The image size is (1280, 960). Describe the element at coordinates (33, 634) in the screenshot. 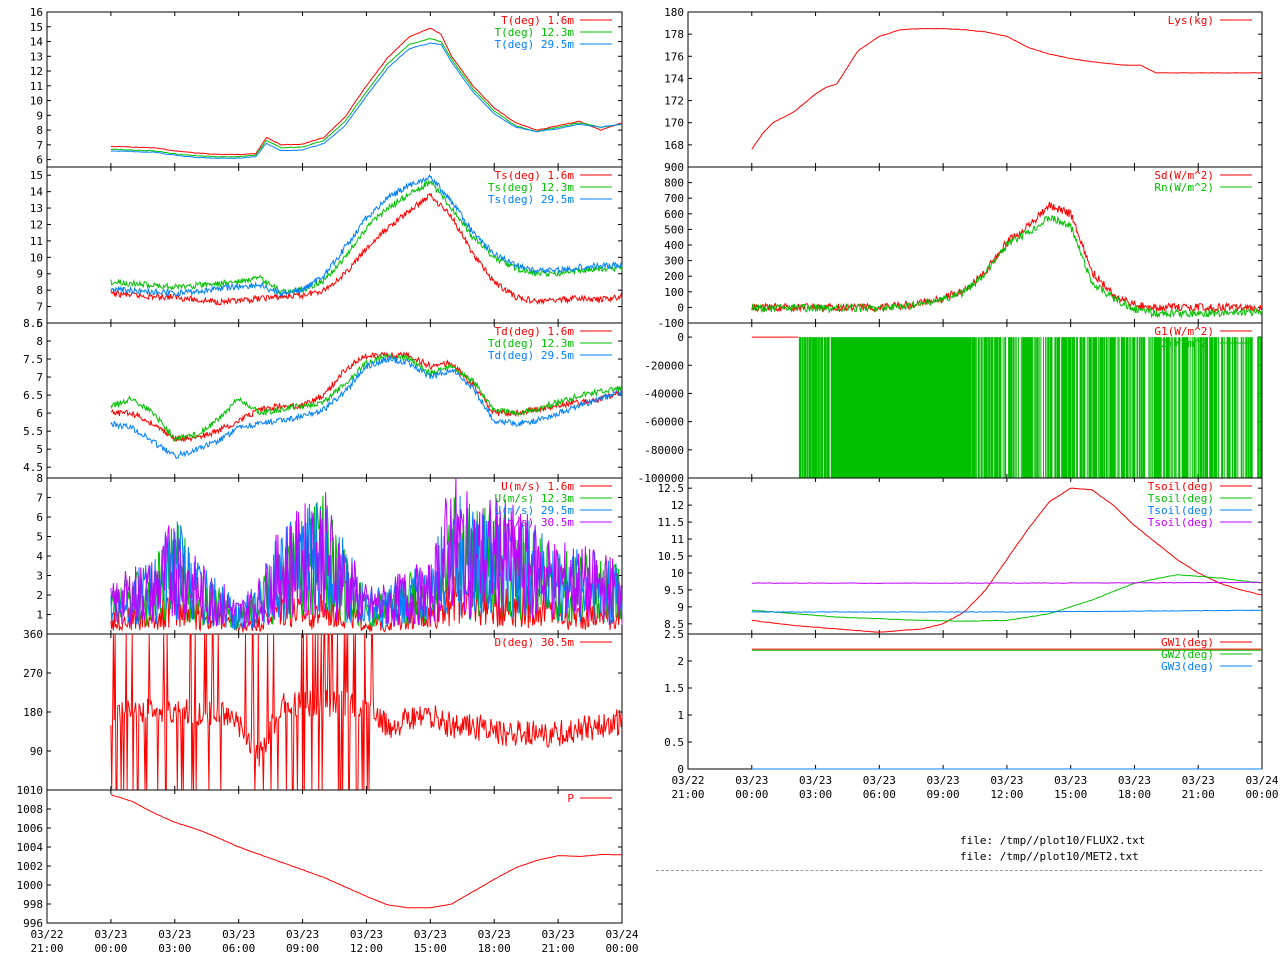

I see `y-tick-label: 360` at that location.